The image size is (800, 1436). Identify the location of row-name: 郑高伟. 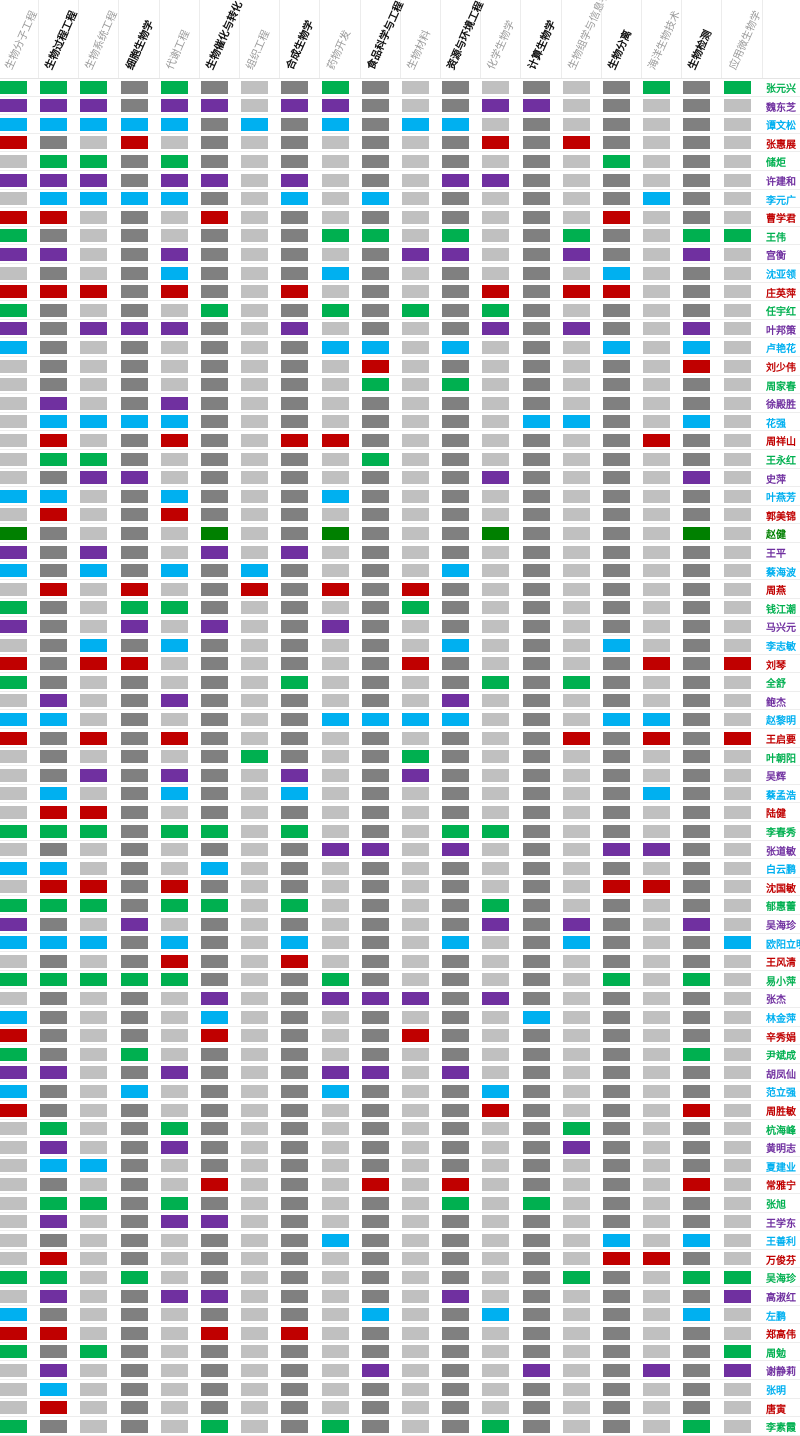
(781, 1336).